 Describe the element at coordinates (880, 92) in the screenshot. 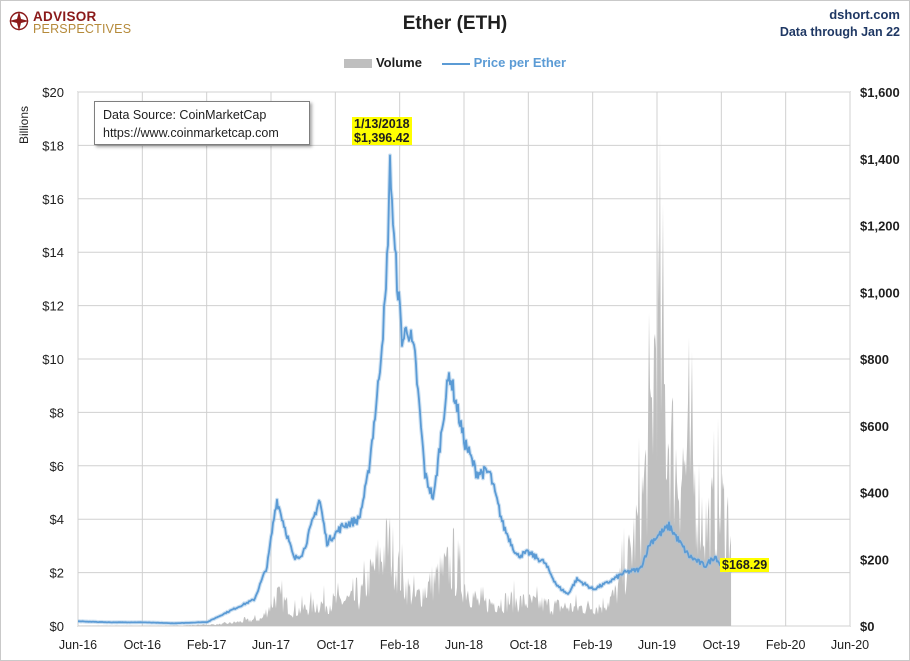

I see `y-right-tick-label: $1,600` at that location.